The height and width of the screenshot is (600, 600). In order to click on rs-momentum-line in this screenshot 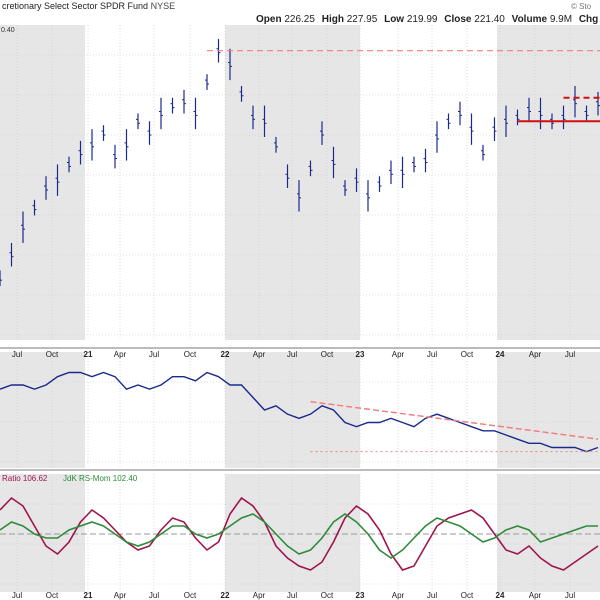, I will do `click(299, 536)`.